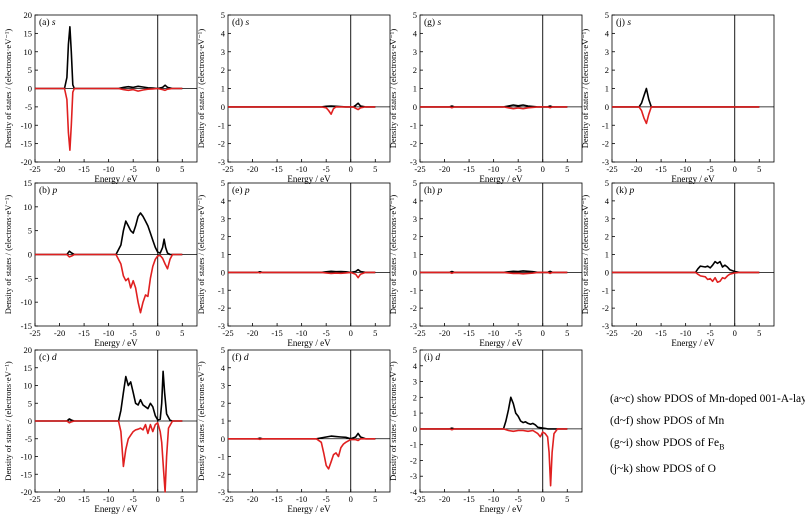 The height and width of the screenshot is (531, 805). I want to click on panel-label: (k) p, so click(625, 190).